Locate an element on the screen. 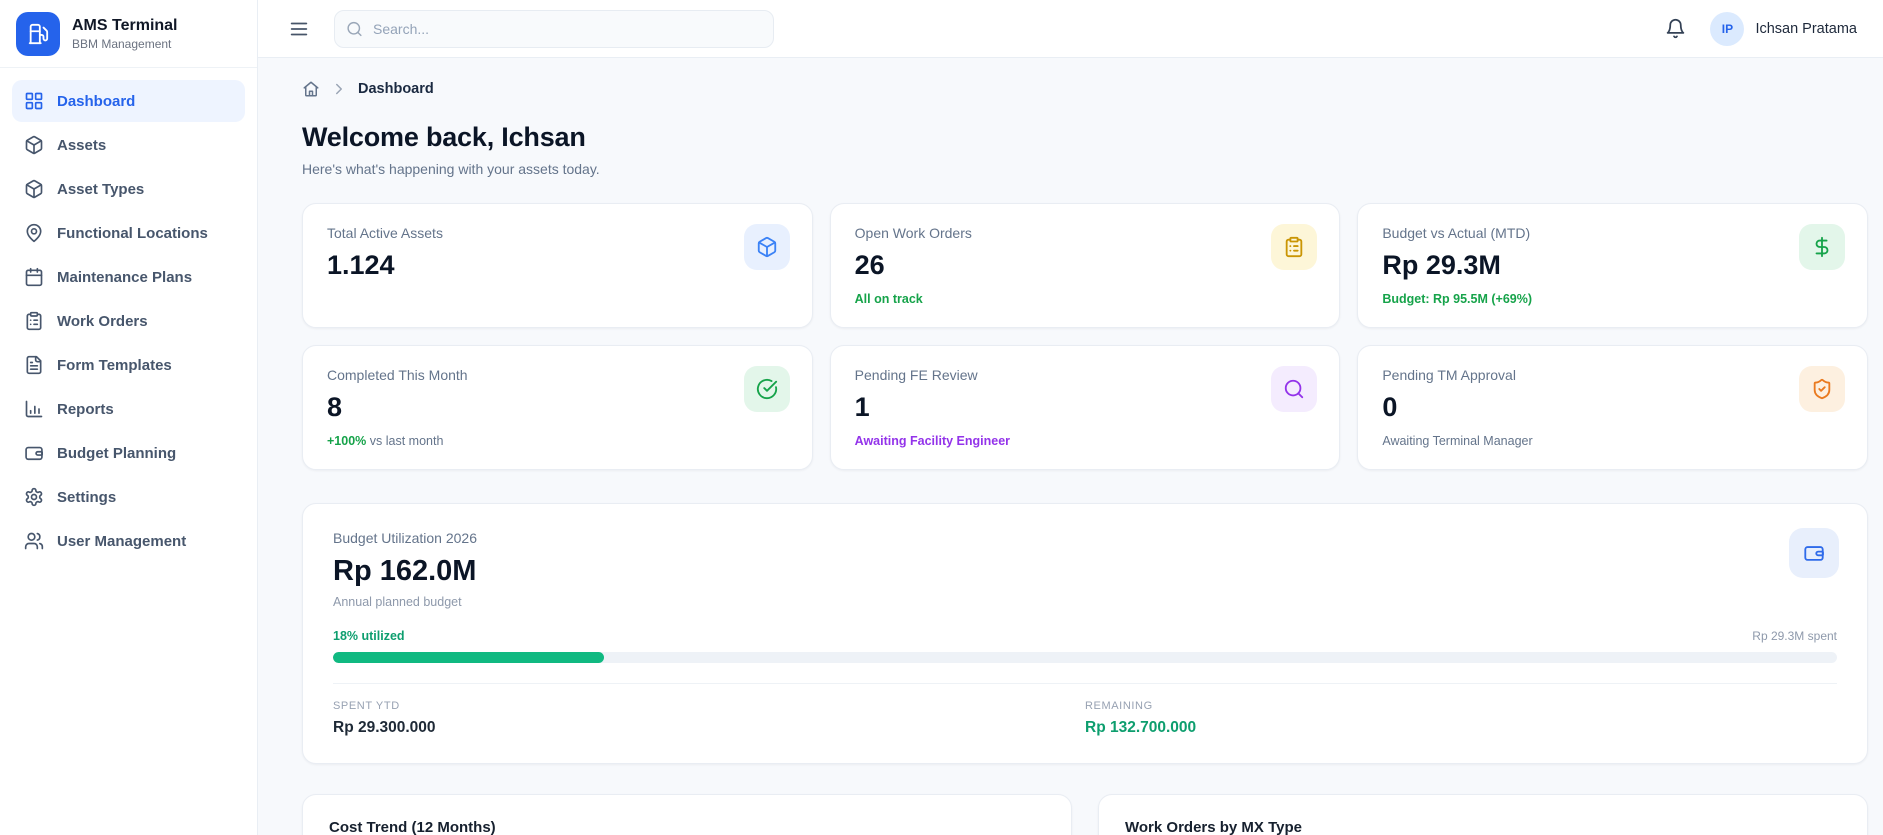  stat-label: Budget vs Actual (MTD) is located at coordinates (1456, 233).